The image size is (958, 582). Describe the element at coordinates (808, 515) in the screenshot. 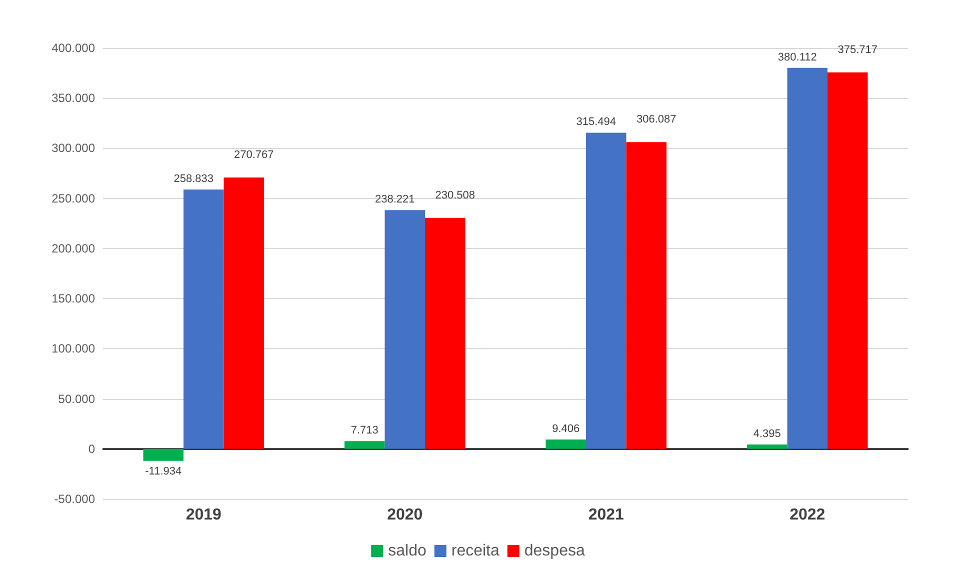

I see `x-tick-label: 2022` at that location.